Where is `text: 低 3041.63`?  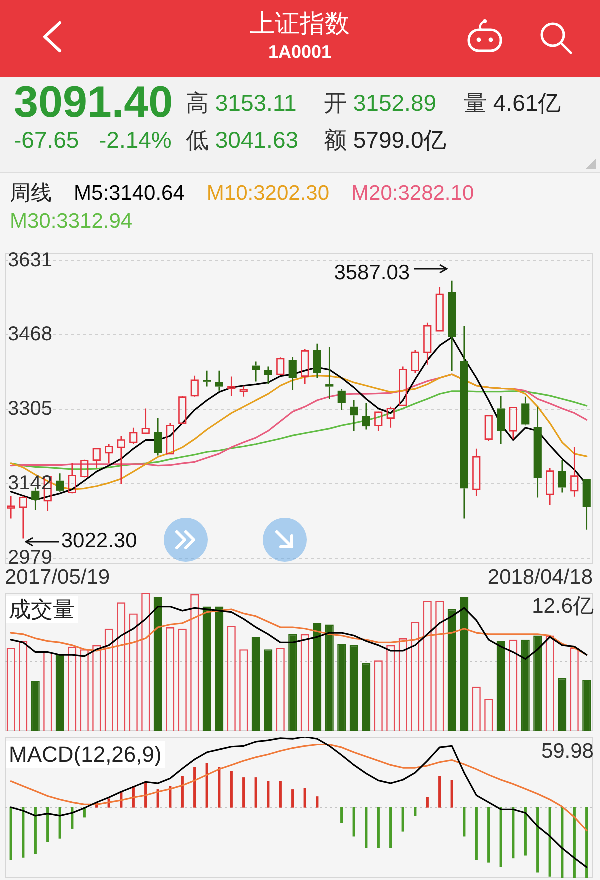 text: 低 3041.63 is located at coordinates (242, 140).